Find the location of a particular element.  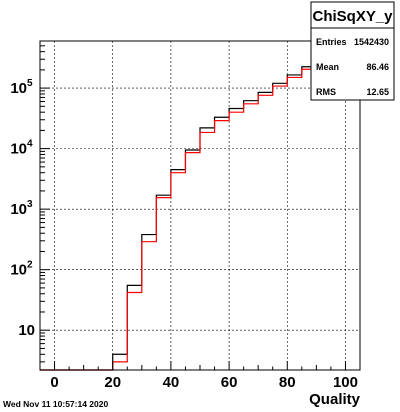

y-tick-exponent: 2 is located at coordinates (30, 265).